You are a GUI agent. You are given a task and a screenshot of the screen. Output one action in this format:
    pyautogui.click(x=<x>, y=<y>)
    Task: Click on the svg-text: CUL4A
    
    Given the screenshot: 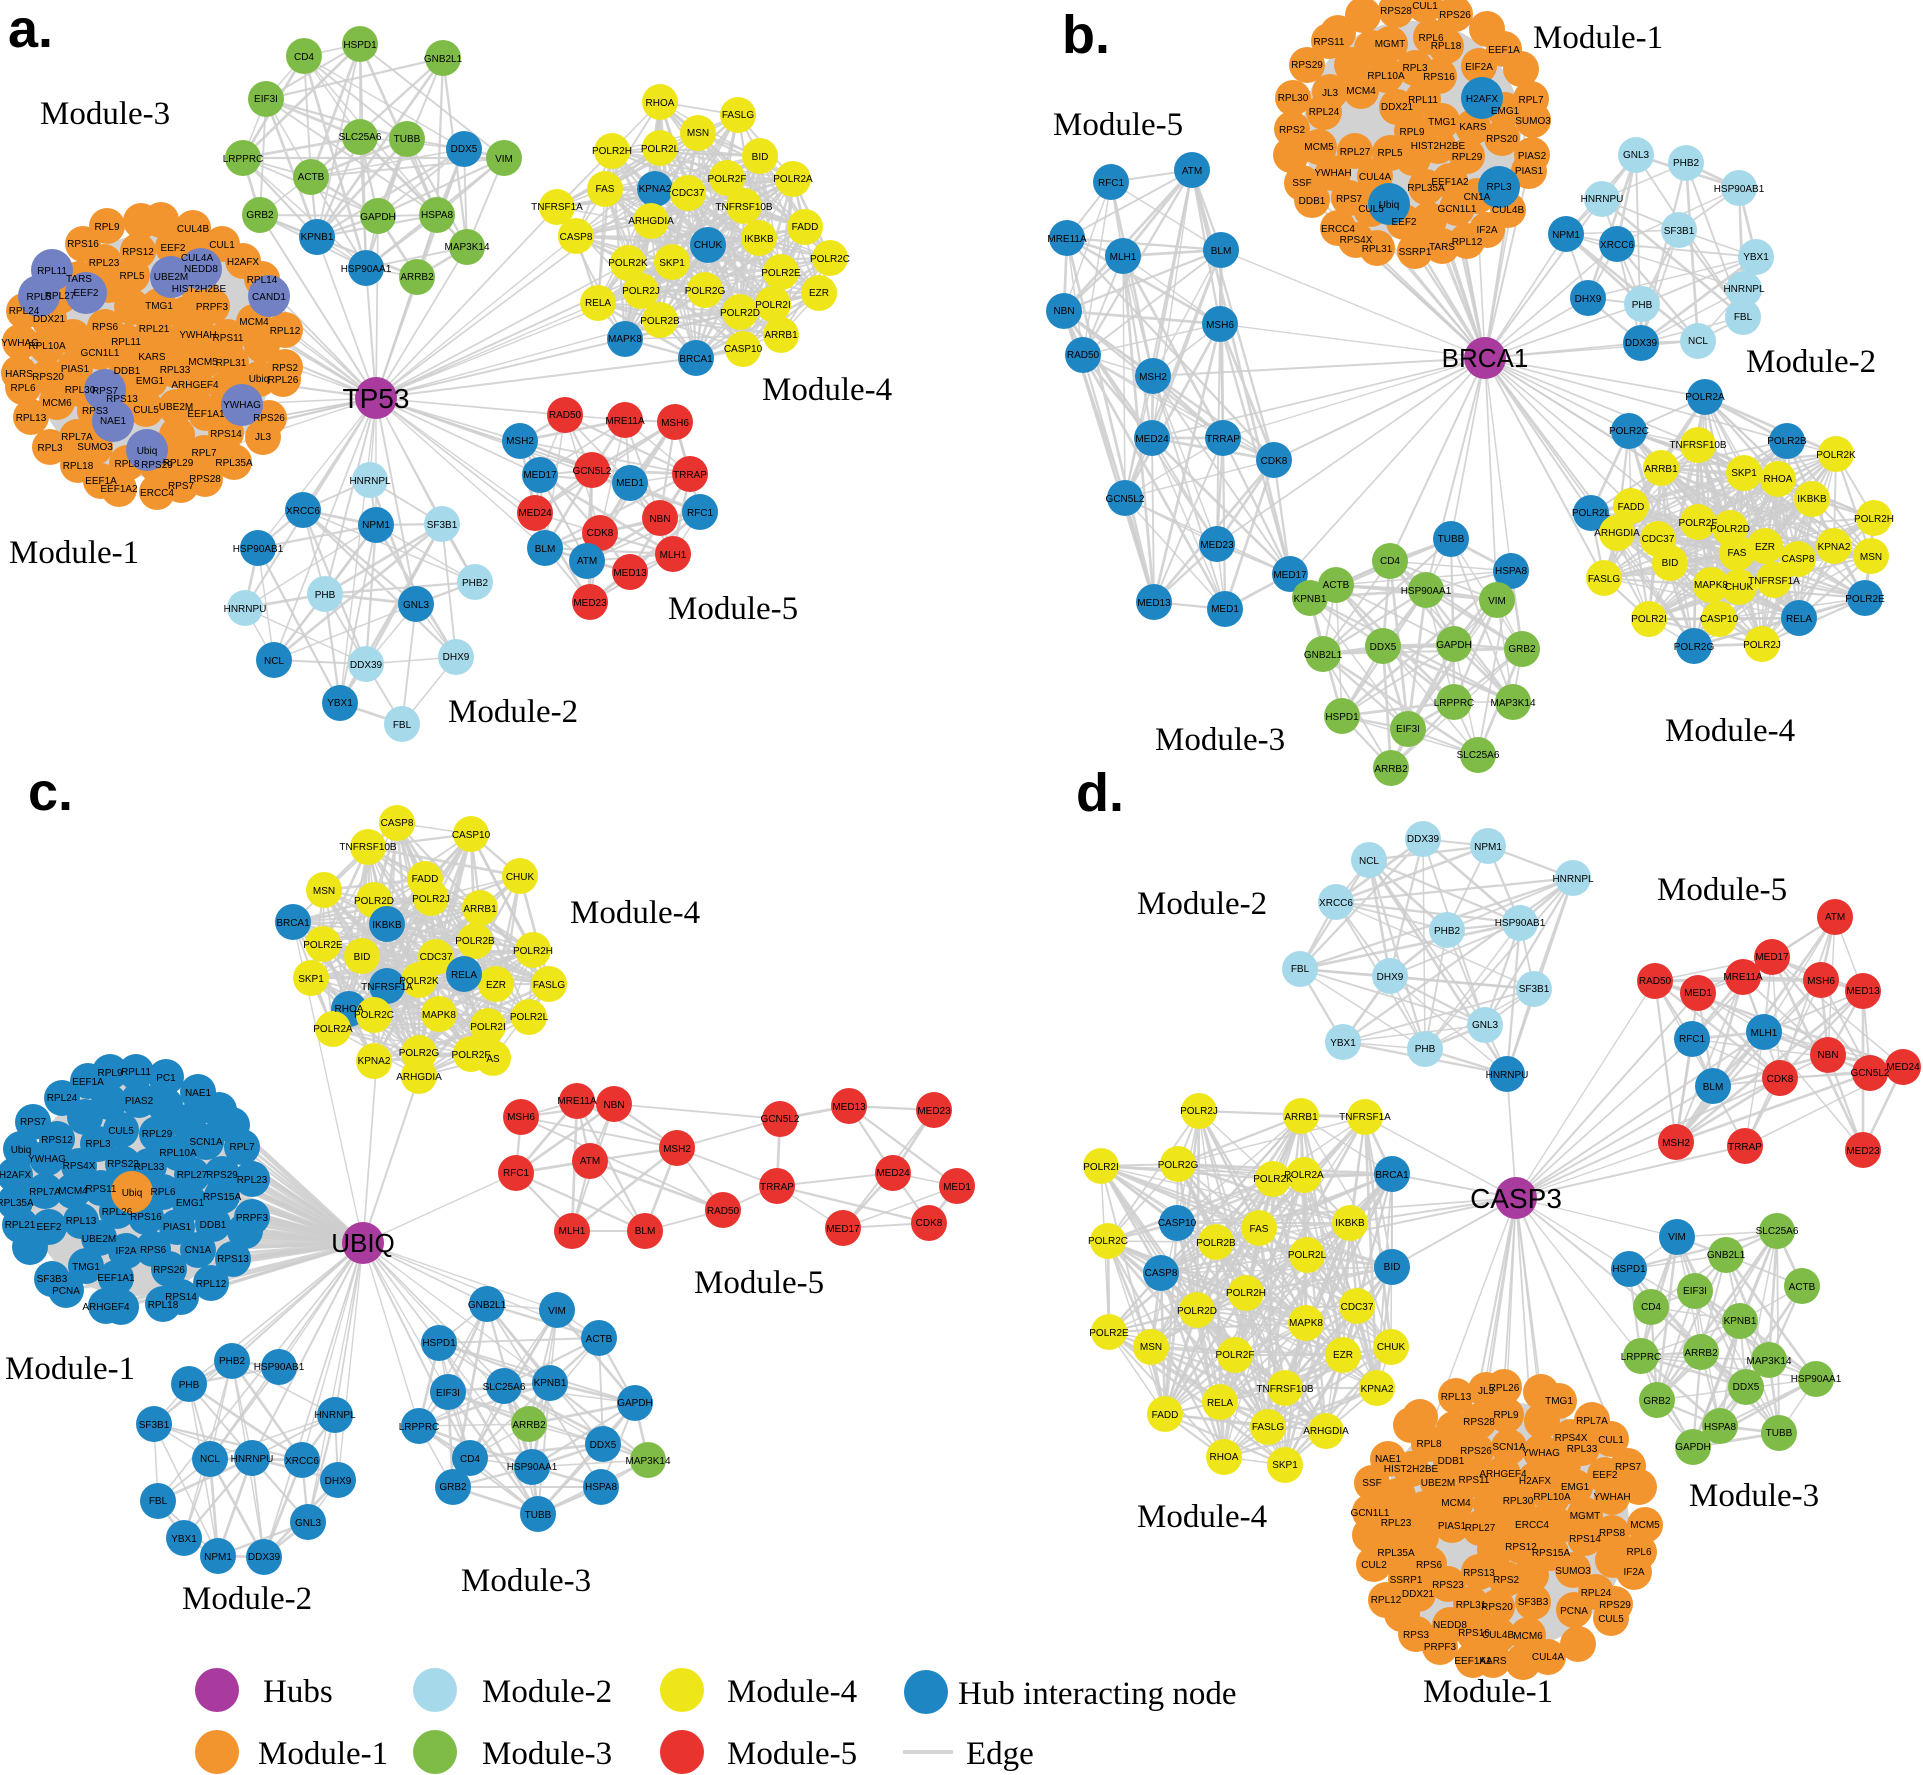 What is the action you would take?
    pyautogui.click(x=1548, y=1657)
    